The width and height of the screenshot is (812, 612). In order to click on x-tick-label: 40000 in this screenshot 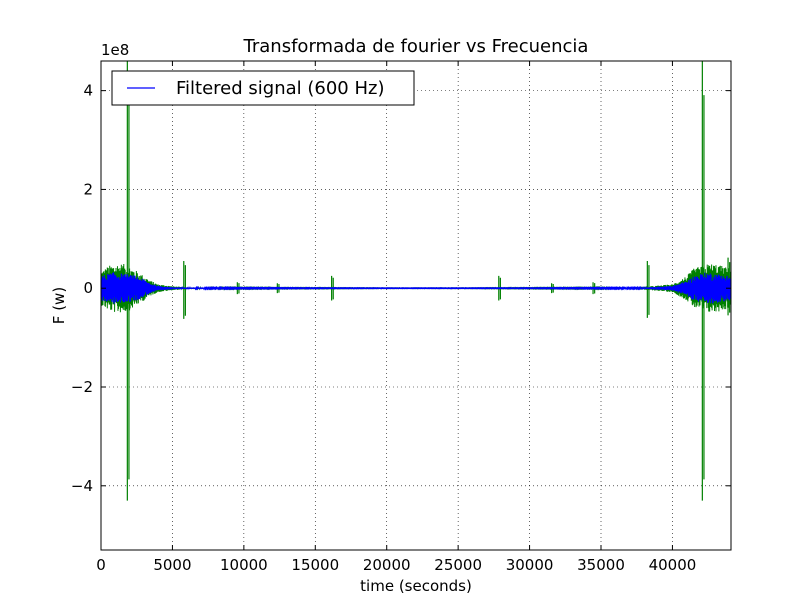, I will do `click(673, 565)`.